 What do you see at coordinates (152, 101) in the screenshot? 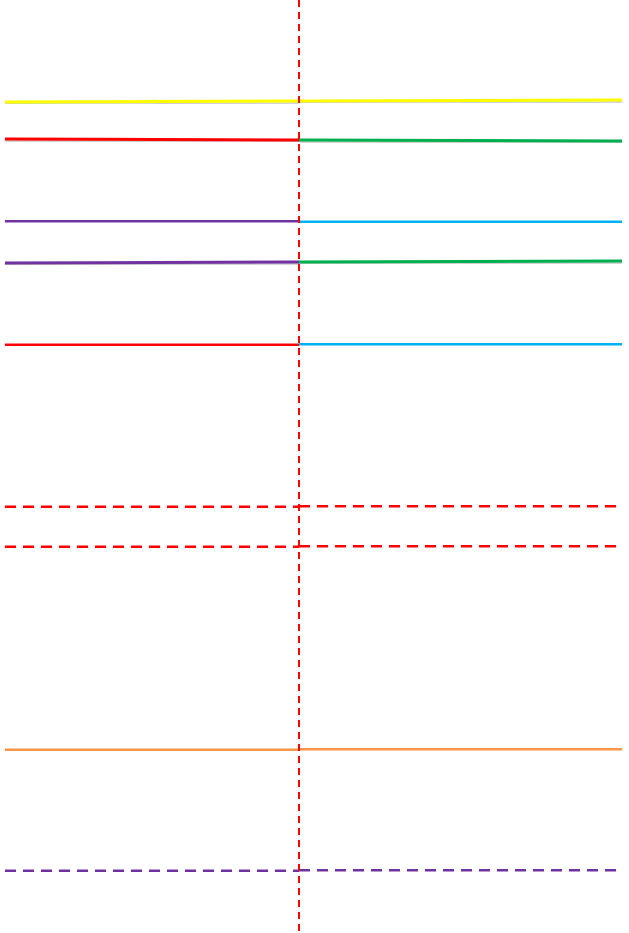
I see `line-1-left-segment` at bounding box center [152, 101].